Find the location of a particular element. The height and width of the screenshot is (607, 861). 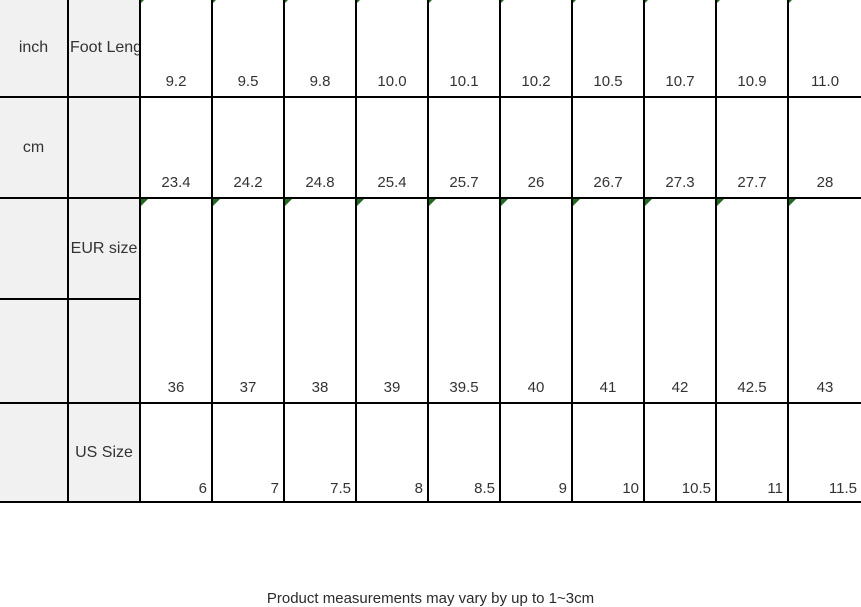

cell-value: 41 is located at coordinates (608, 388).